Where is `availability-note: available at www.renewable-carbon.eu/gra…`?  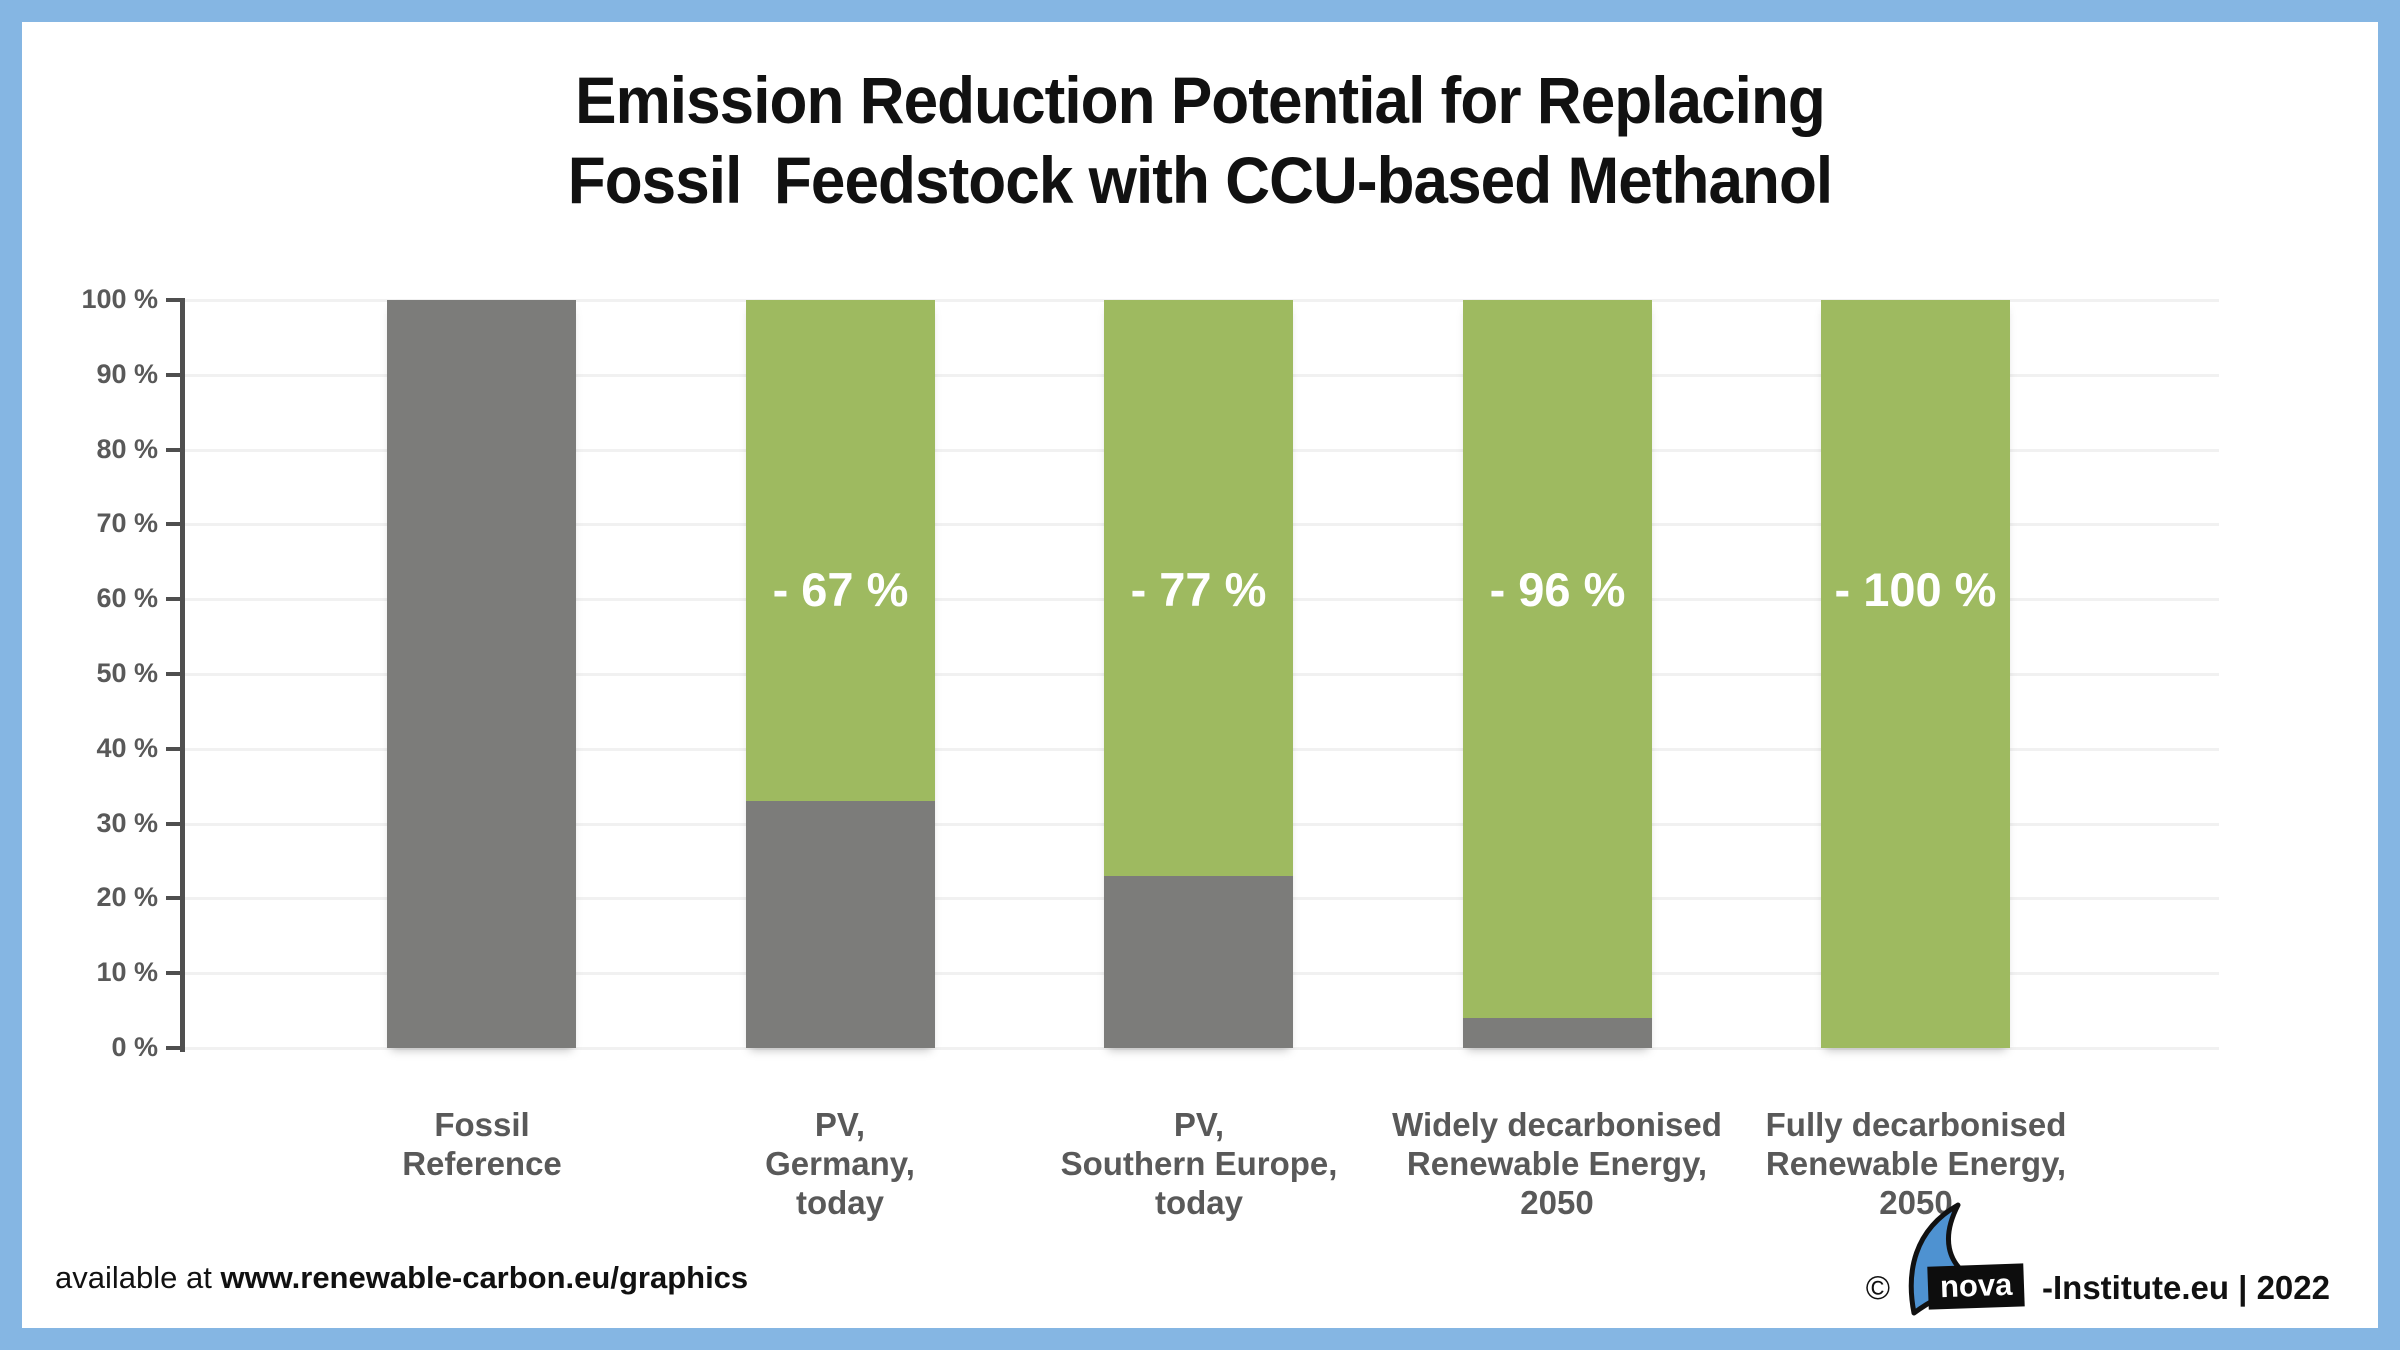
availability-note: available at www.renewable-carbon.eu/gra… is located at coordinates (401, 1278).